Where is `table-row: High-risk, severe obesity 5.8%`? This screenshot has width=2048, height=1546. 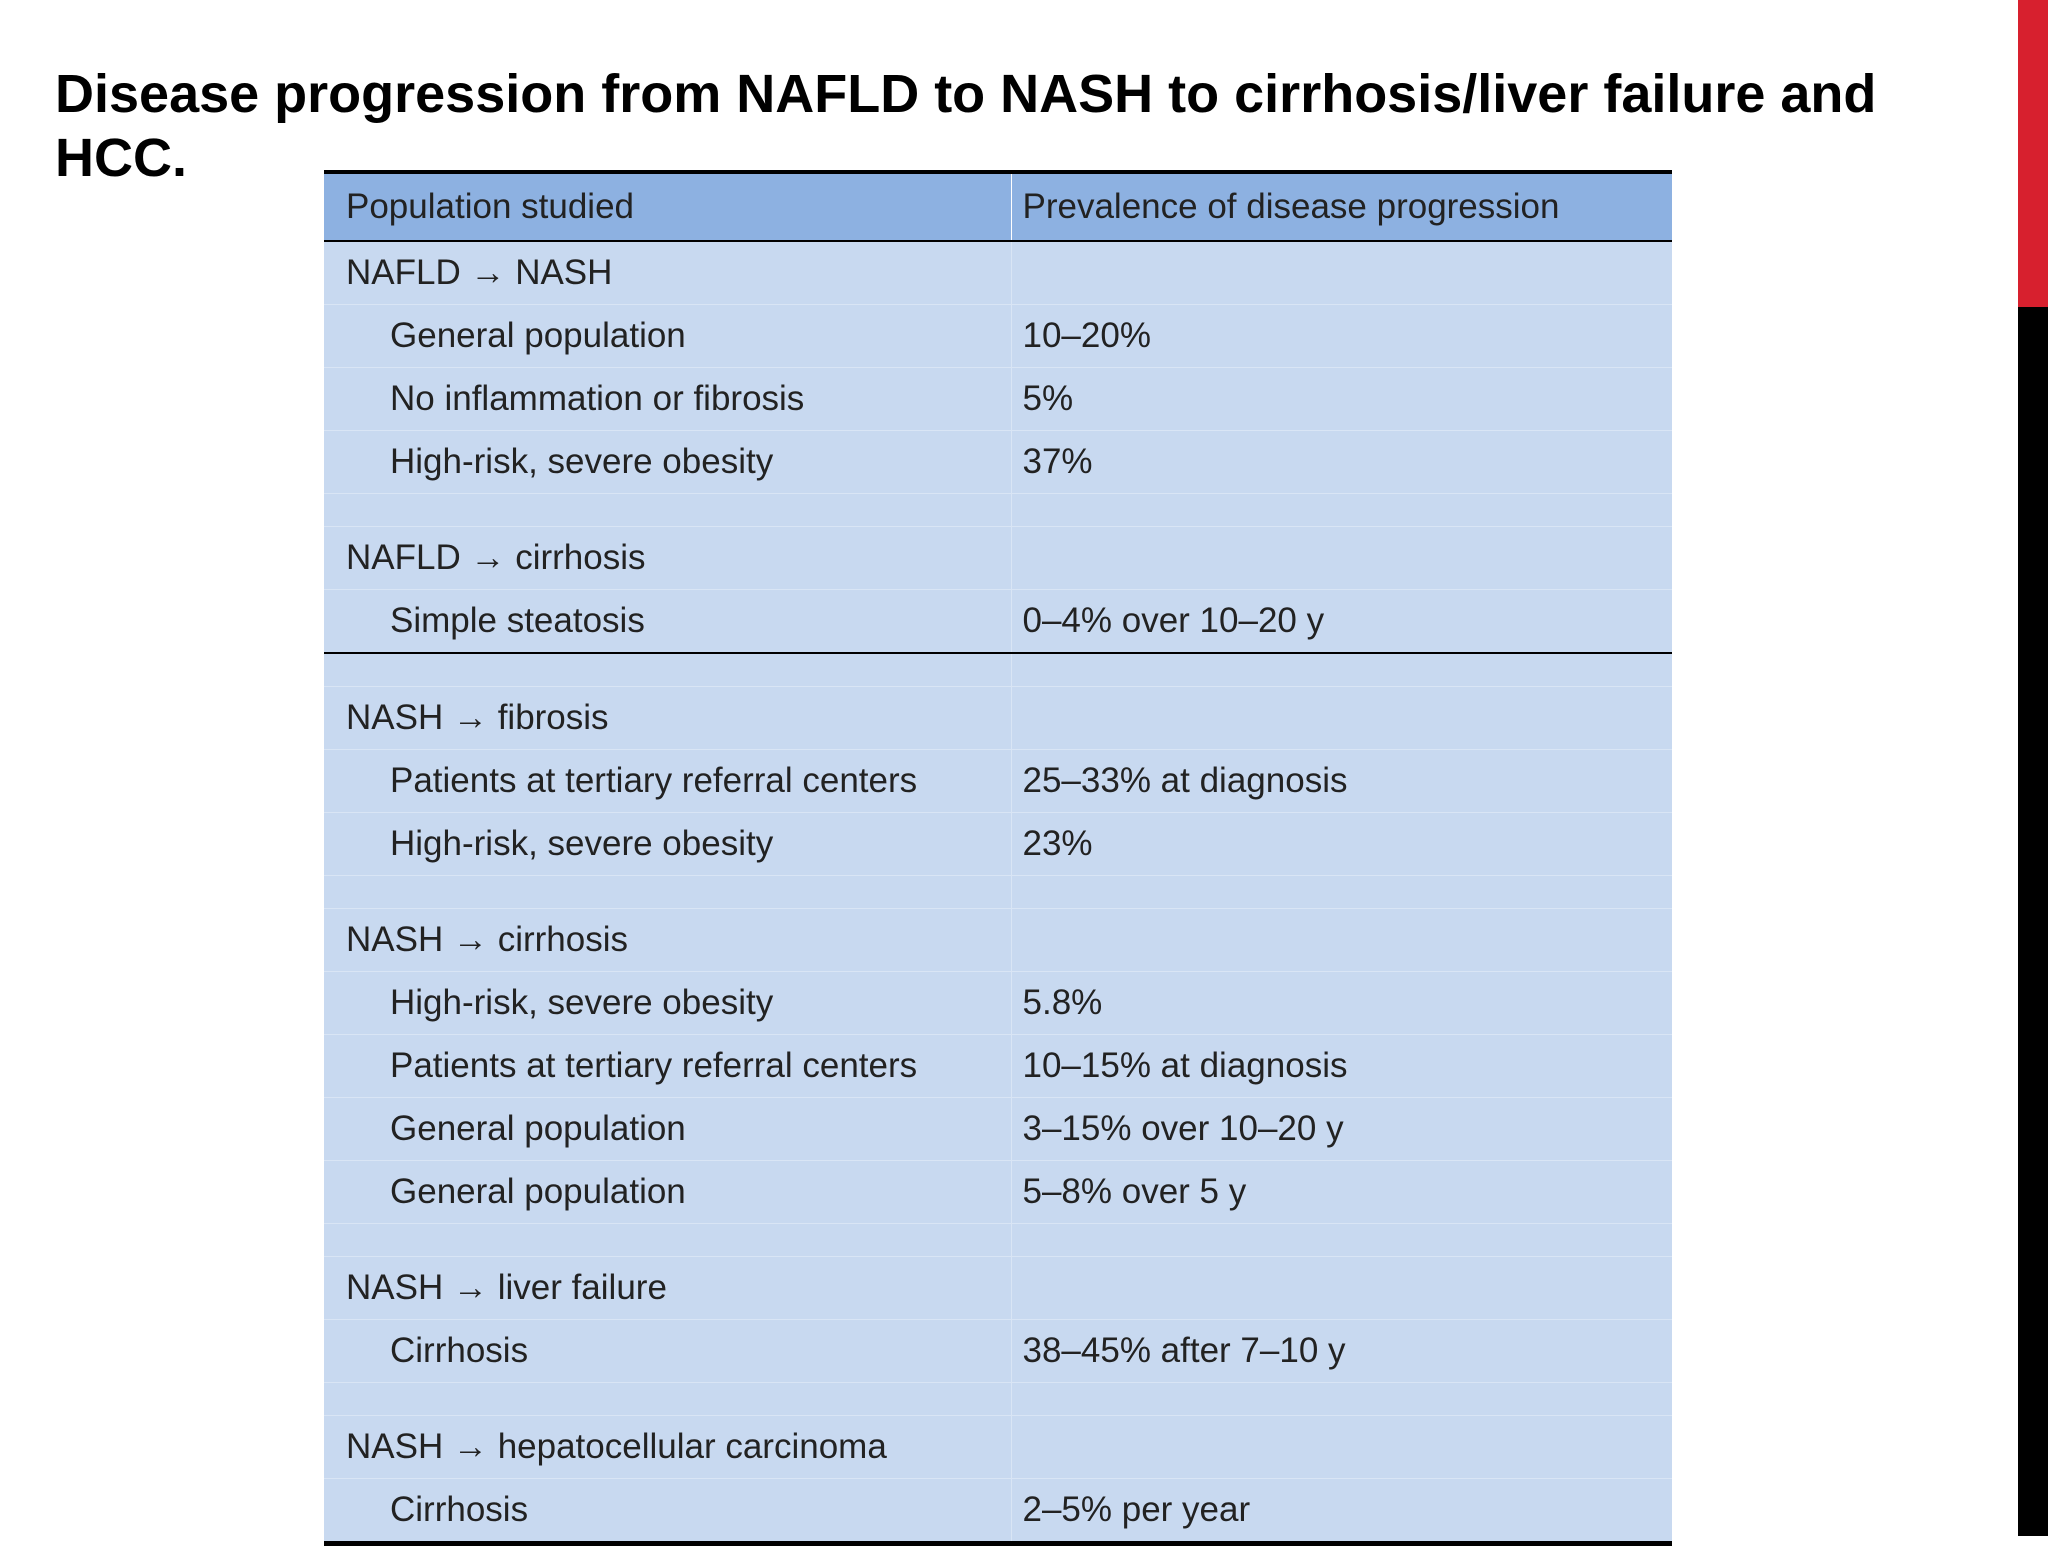
table-row: High-risk, severe obesity 5.8% is located at coordinates (998, 1003).